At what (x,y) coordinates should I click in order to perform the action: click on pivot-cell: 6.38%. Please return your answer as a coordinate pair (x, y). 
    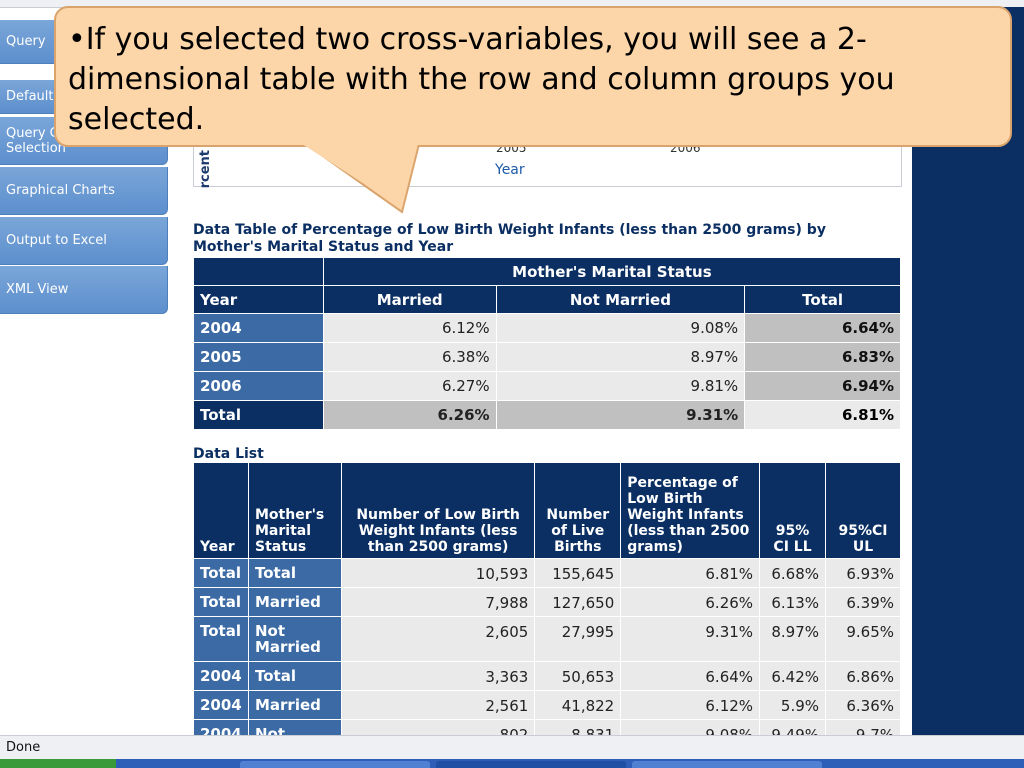
    Looking at the image, I should click on (409, 357).